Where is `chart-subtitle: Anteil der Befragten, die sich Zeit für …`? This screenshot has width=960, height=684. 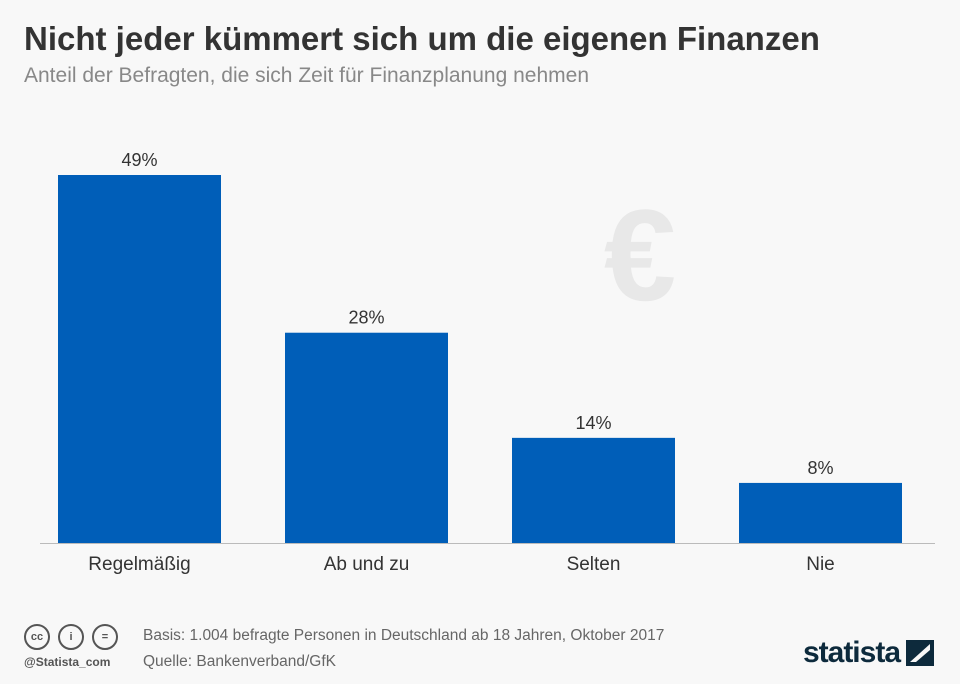
chart-subtitle: Anteil der Befragten, die sich Zeit für … is located at coordinates (307, 75).